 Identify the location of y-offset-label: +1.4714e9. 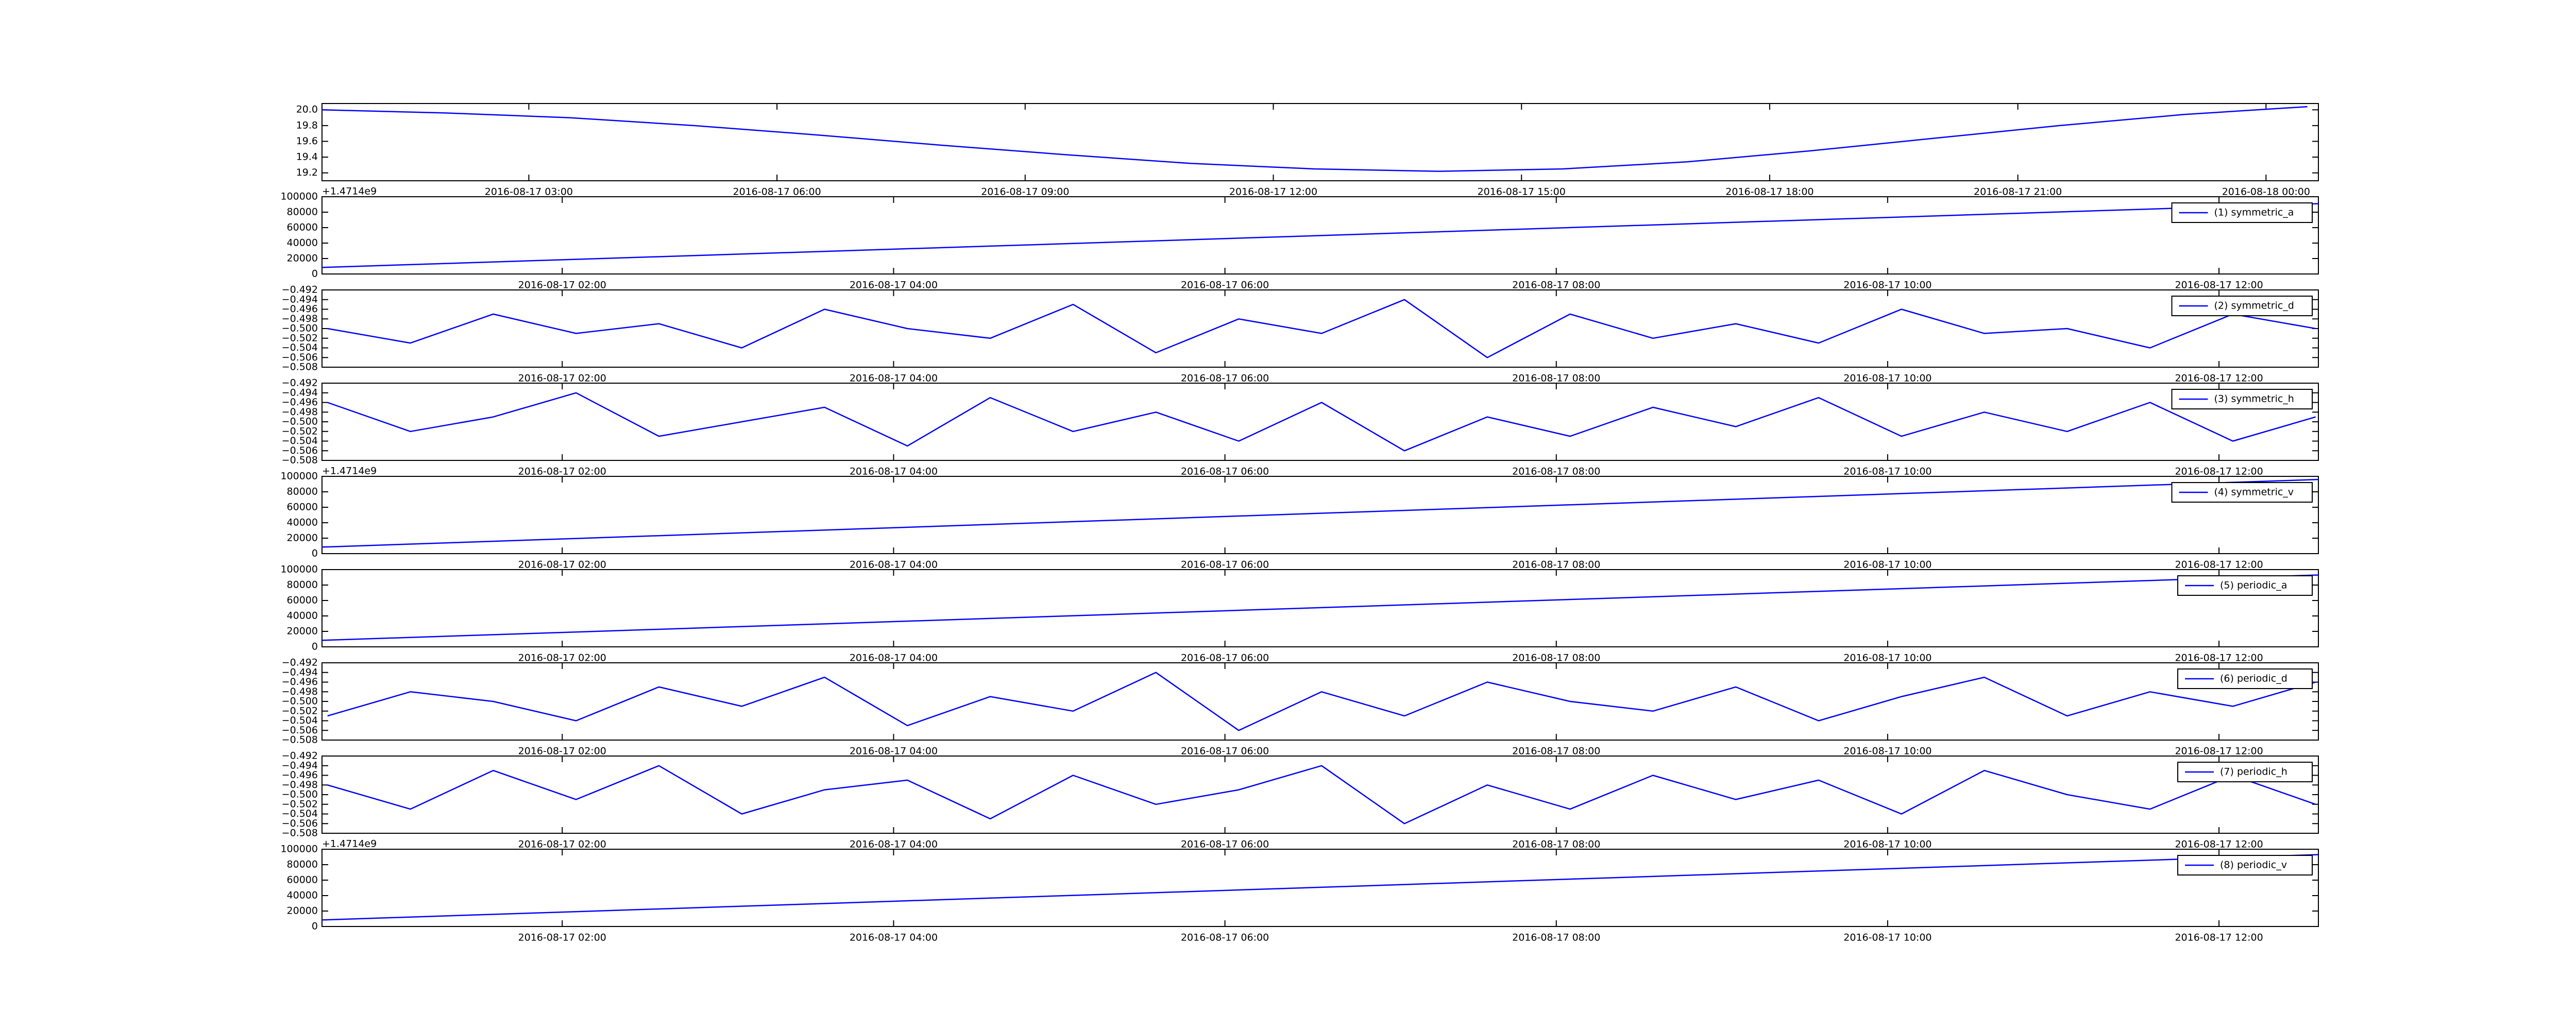
(350, 191).